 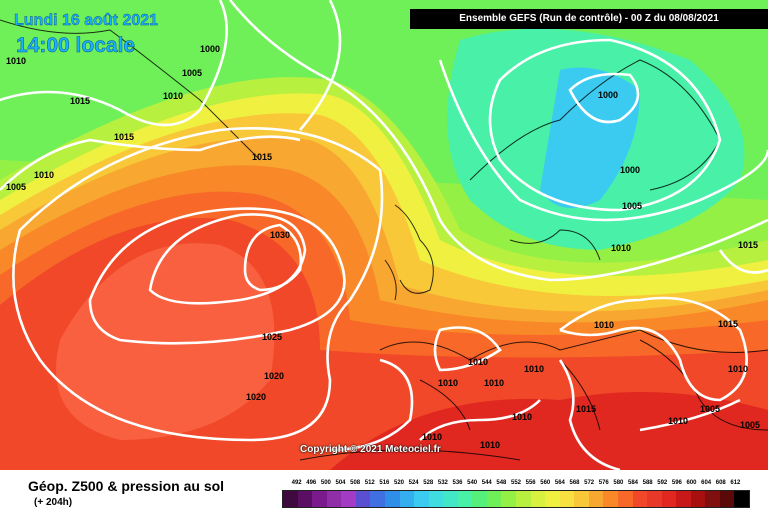 I want to click on field-salmon-anticyclone, so click(x=165, y=341).